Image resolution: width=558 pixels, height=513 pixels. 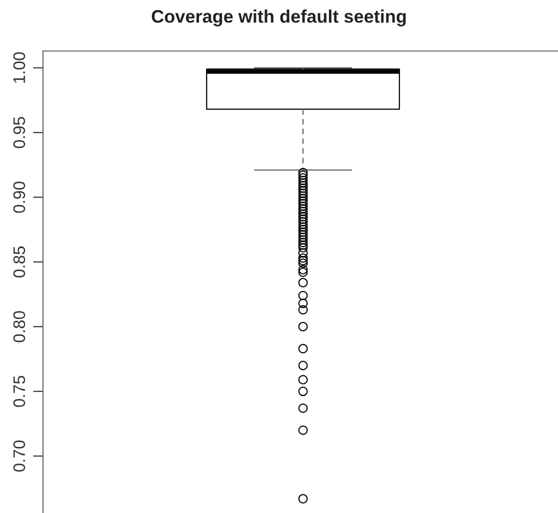 What do you see at coordinates (19, 326) in the screenshot?
I see `y-tick-label: 0.80` at bounding box center [19, 326].